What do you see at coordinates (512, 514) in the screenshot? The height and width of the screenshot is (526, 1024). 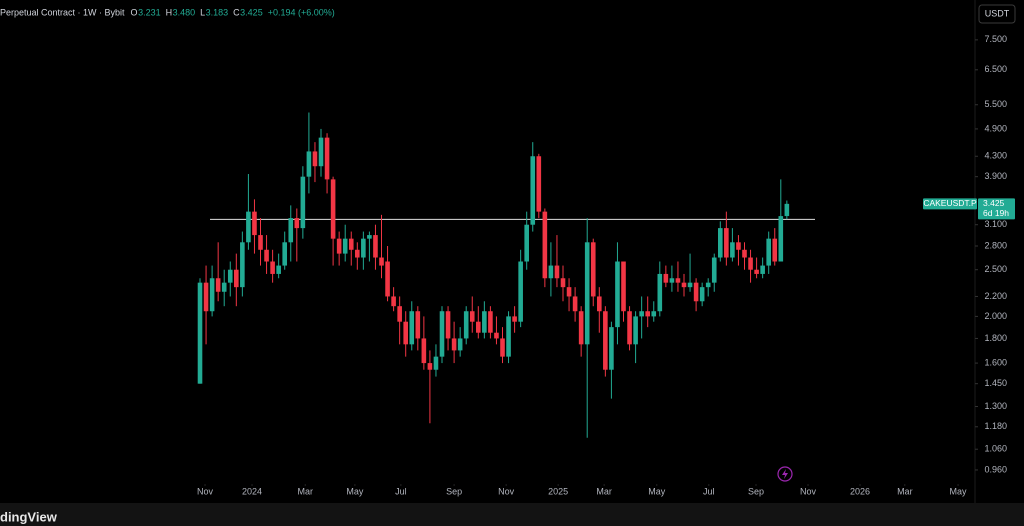 I see `footer-bar` at bounding box center [512, 514].